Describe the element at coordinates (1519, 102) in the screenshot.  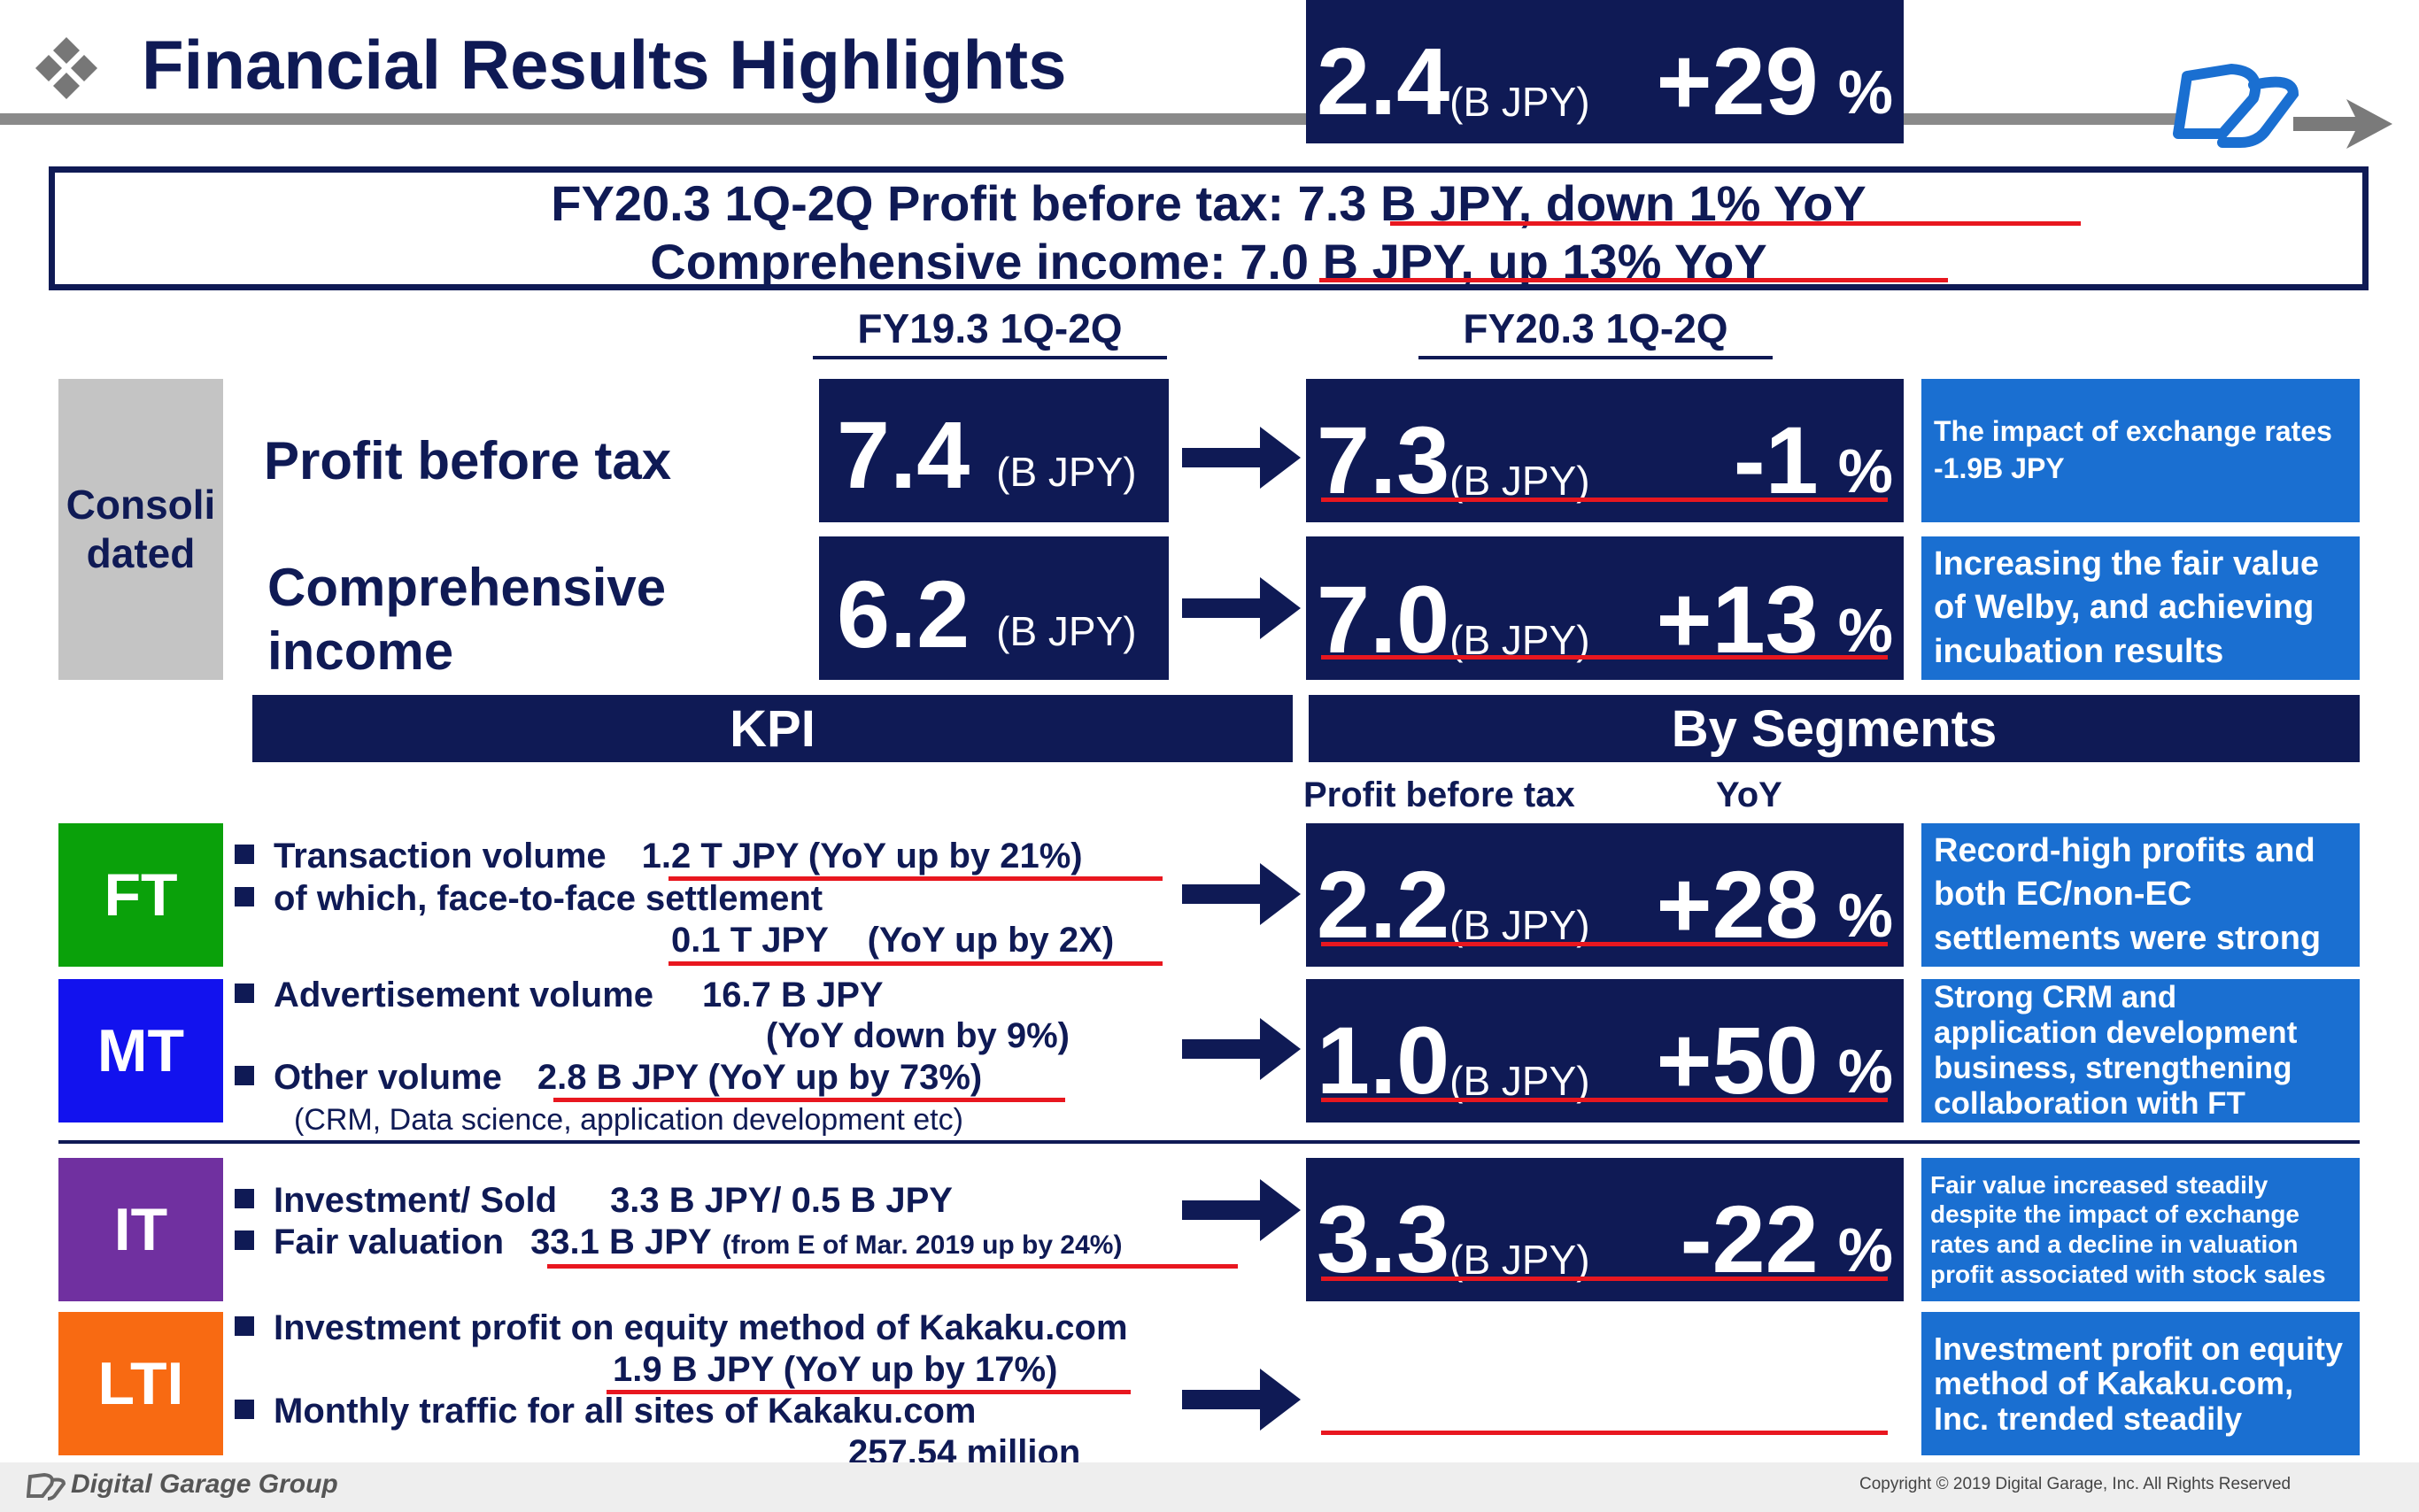
I see `segment-unit-lti: (B JPY)` at that location.